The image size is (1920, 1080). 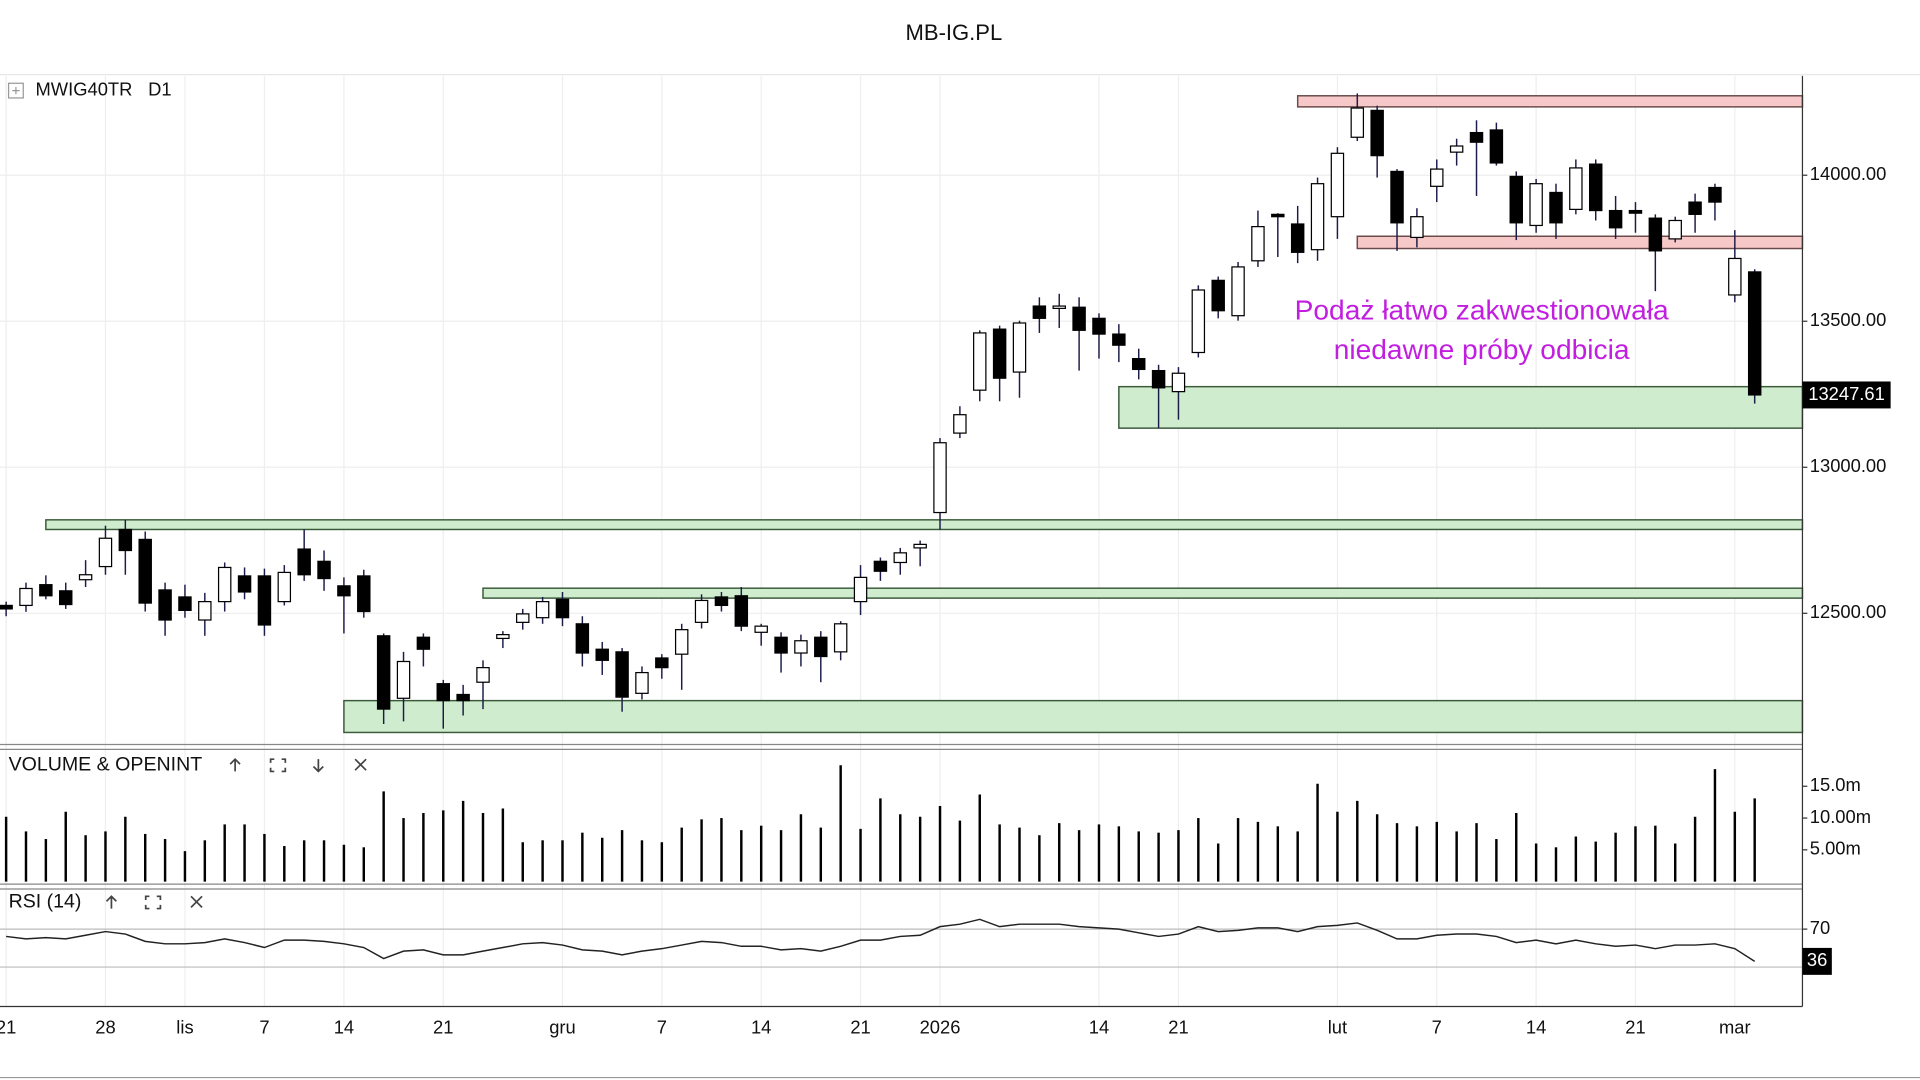 I want to click on move-down-button, so click(x=318, y=766).